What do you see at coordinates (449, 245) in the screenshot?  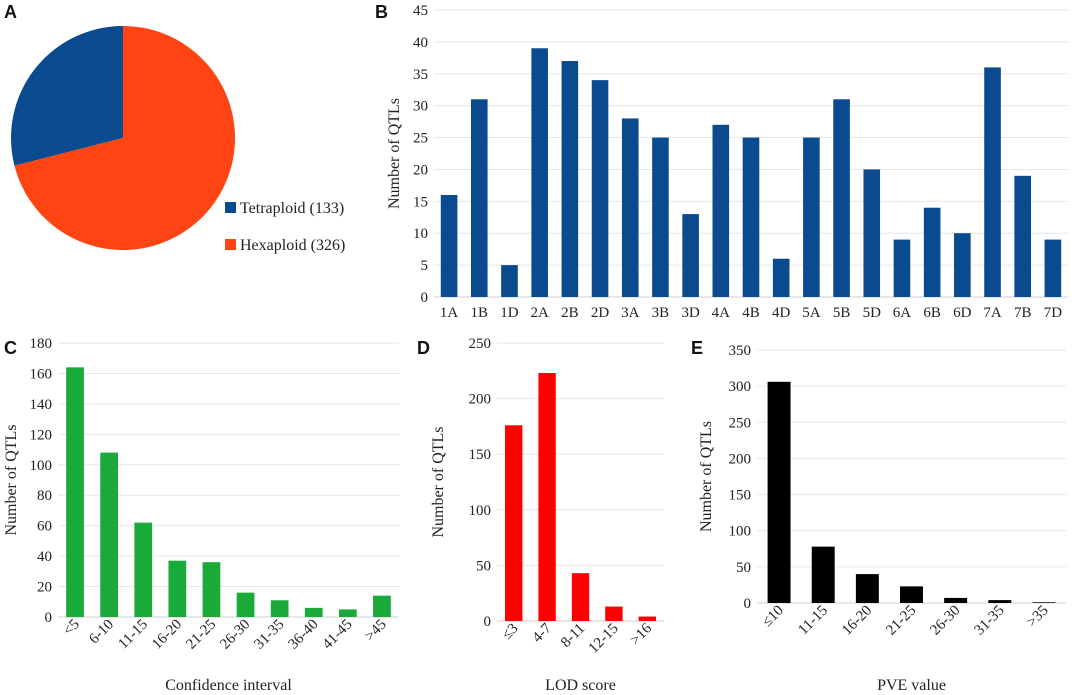 I see `bar-1a` at bounding box center [449, 245].